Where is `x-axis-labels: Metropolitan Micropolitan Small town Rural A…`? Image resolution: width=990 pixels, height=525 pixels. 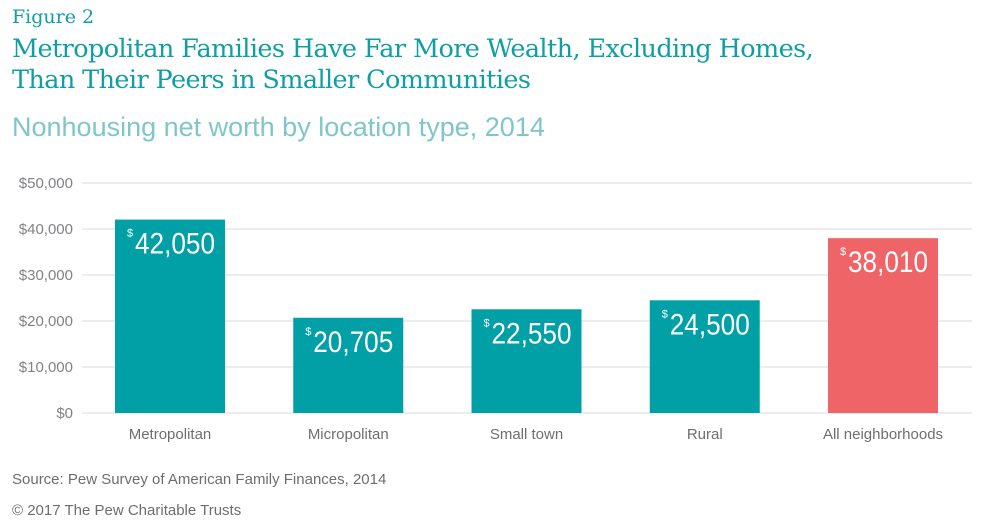
x-axis-labels: Metropolitan Micropolitan Small town Rural A… is located at coordinates (536, 434).